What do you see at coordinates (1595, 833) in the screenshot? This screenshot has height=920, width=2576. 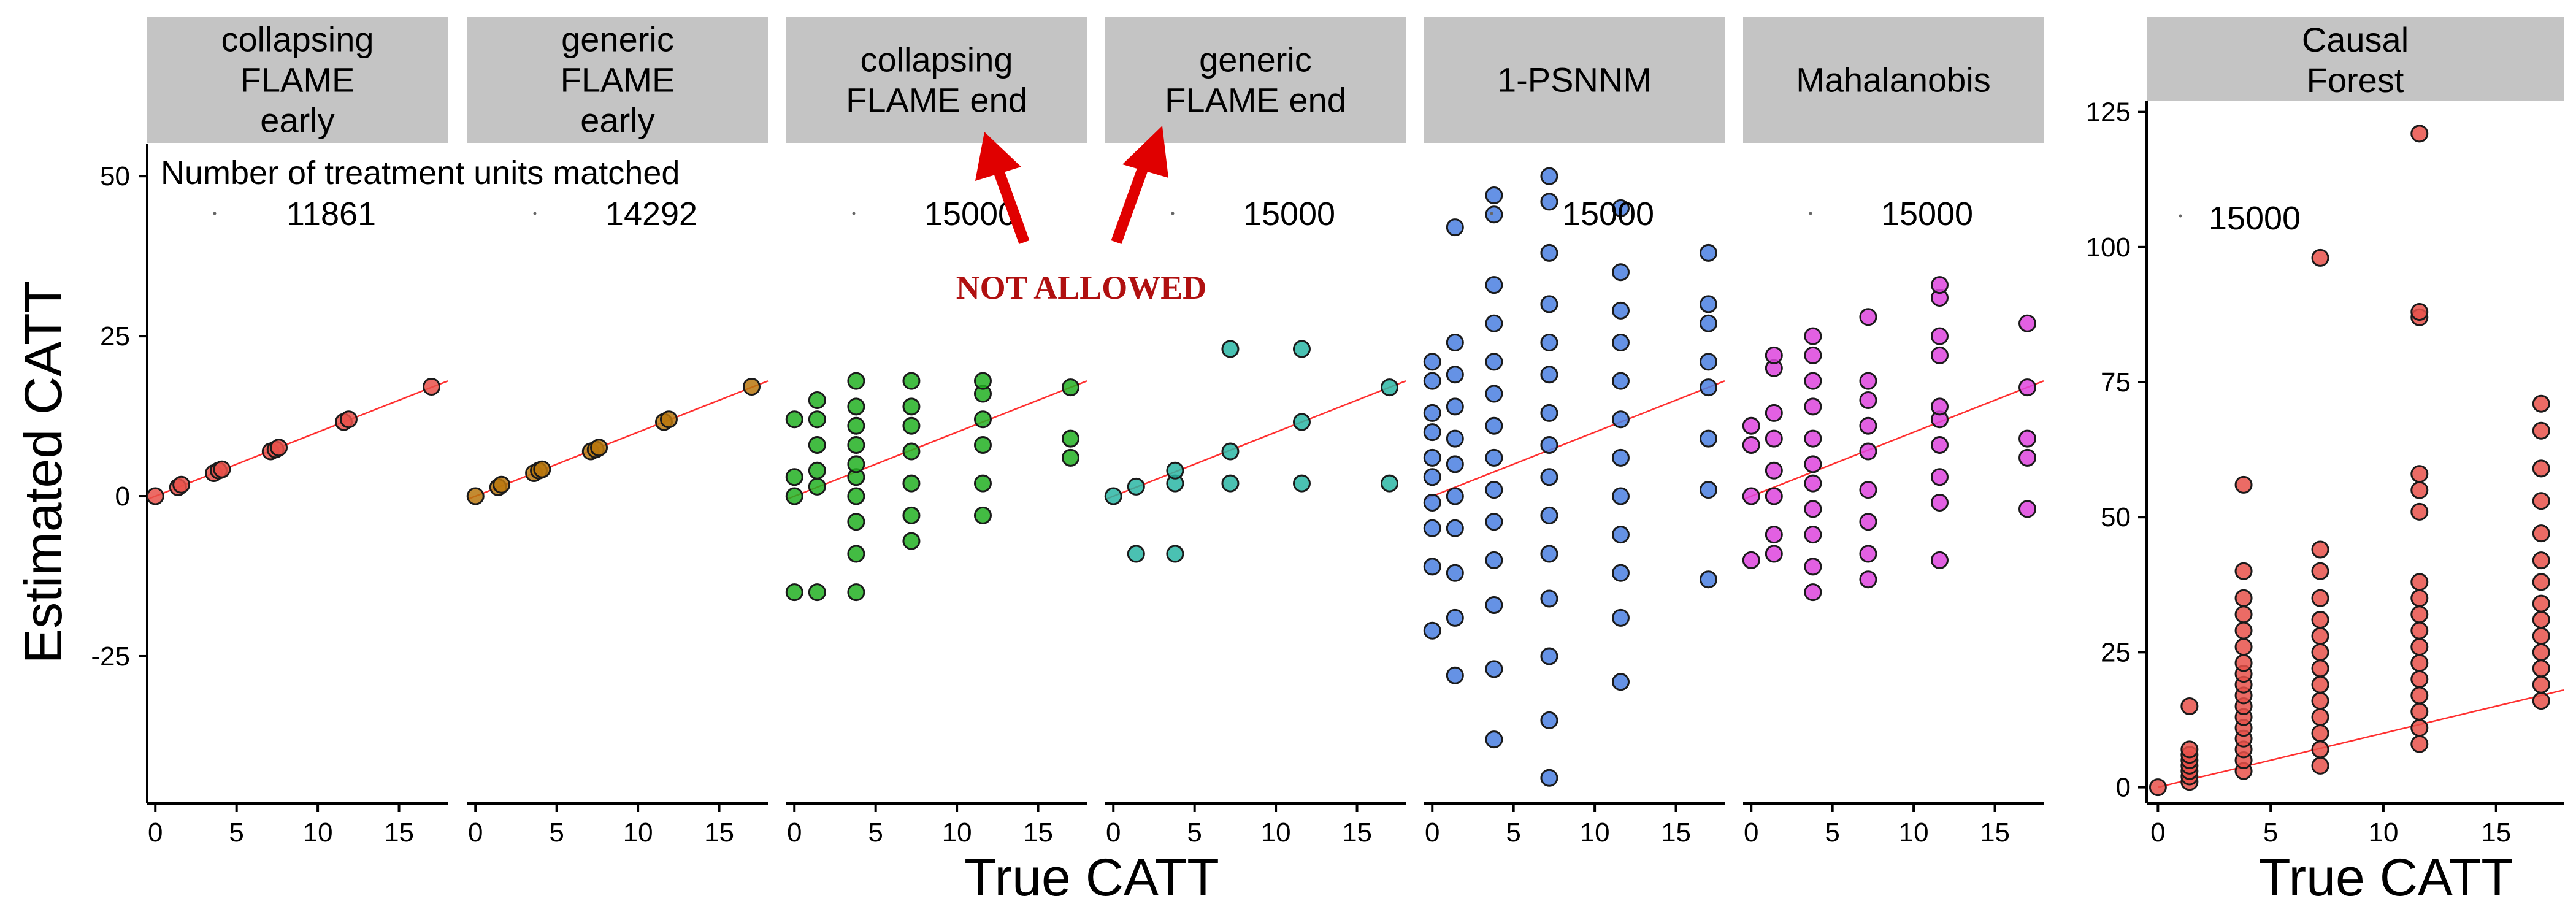 I see `x-tick-label: 10` at bounding box center [1595, 833].